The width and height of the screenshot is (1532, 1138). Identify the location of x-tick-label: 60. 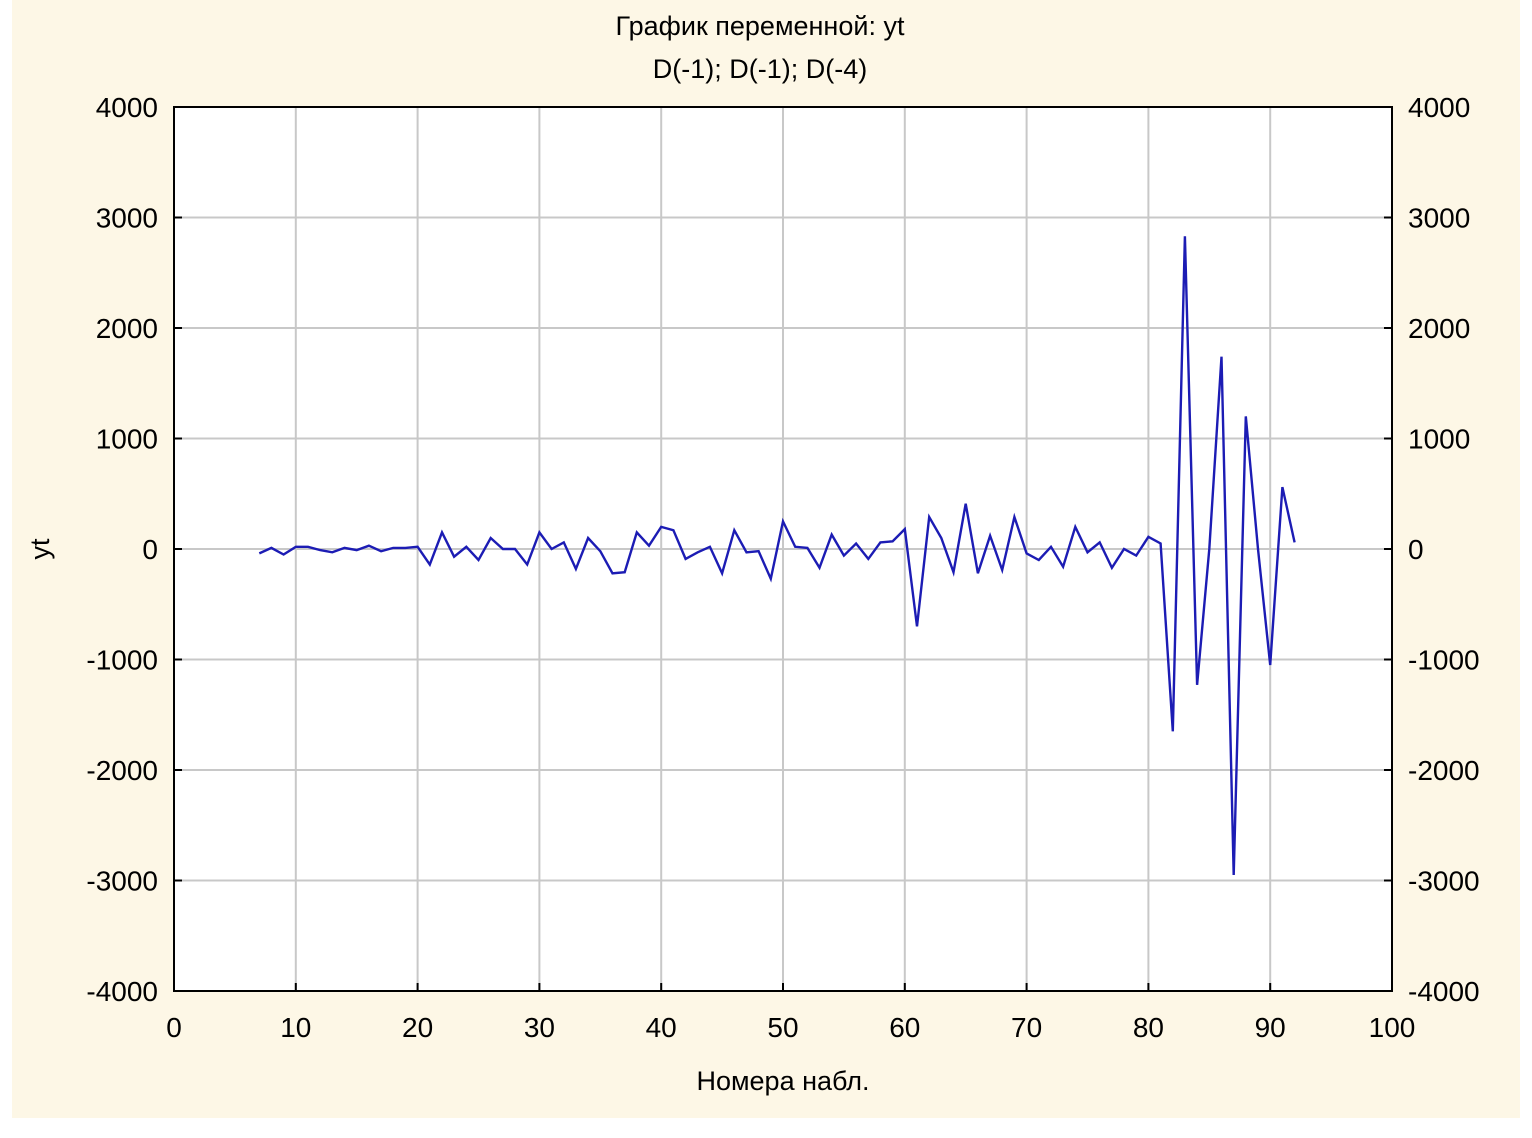
(904, 1027).